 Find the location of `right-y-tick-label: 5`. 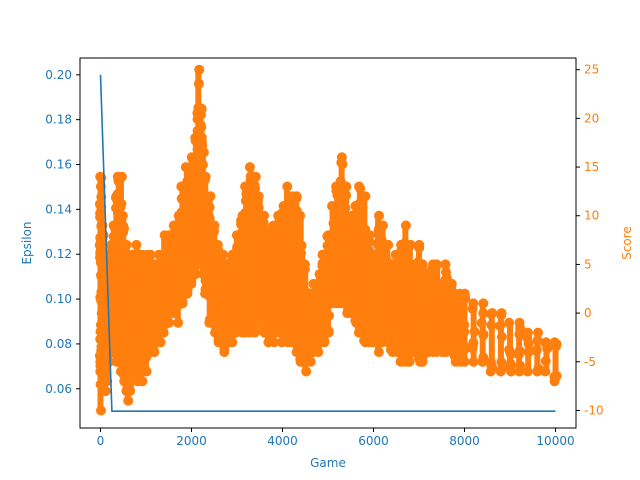

right-y-tick-label: 5 is located at coordinates (588, 264).